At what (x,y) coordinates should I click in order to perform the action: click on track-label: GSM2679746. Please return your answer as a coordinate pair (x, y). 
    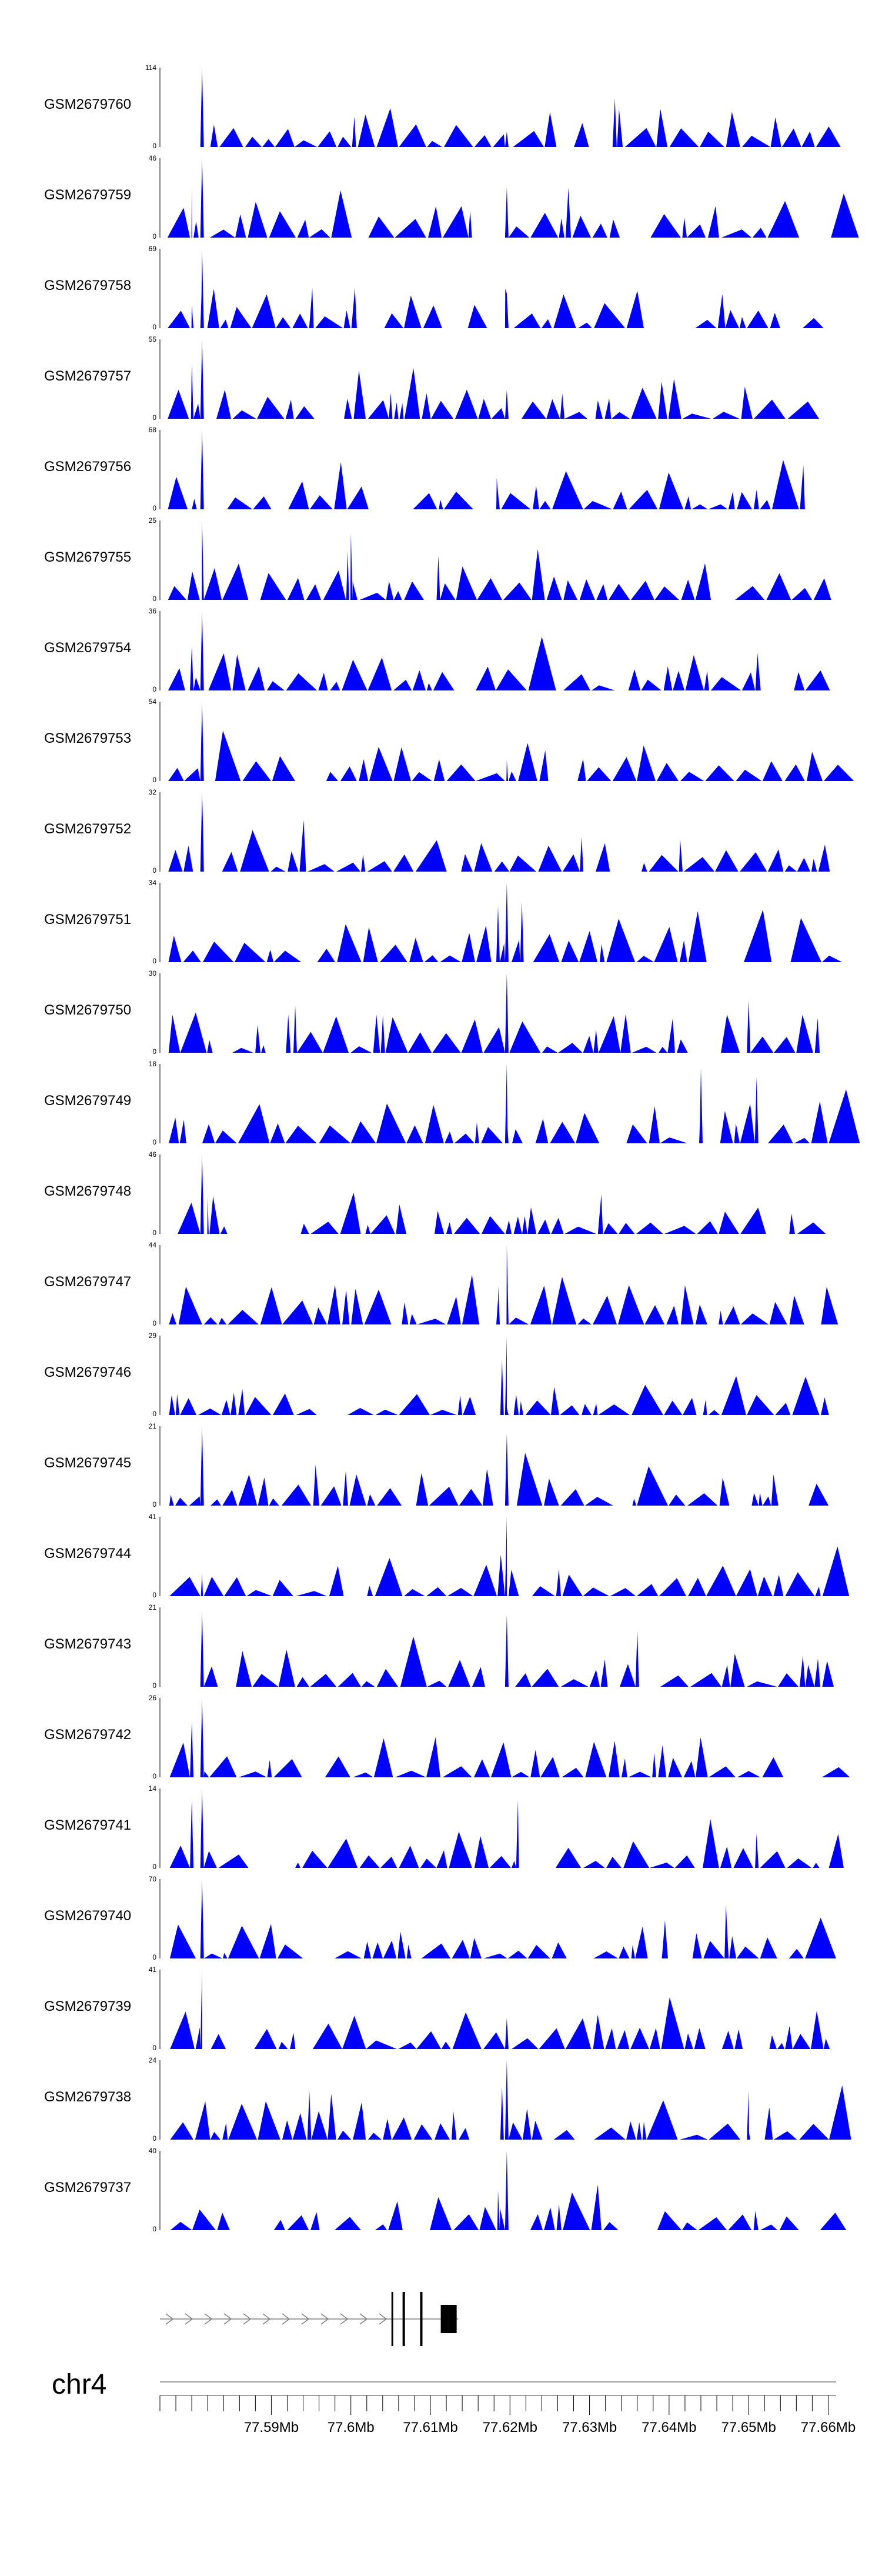
    Looking at the image, I should click on (87, 1372).